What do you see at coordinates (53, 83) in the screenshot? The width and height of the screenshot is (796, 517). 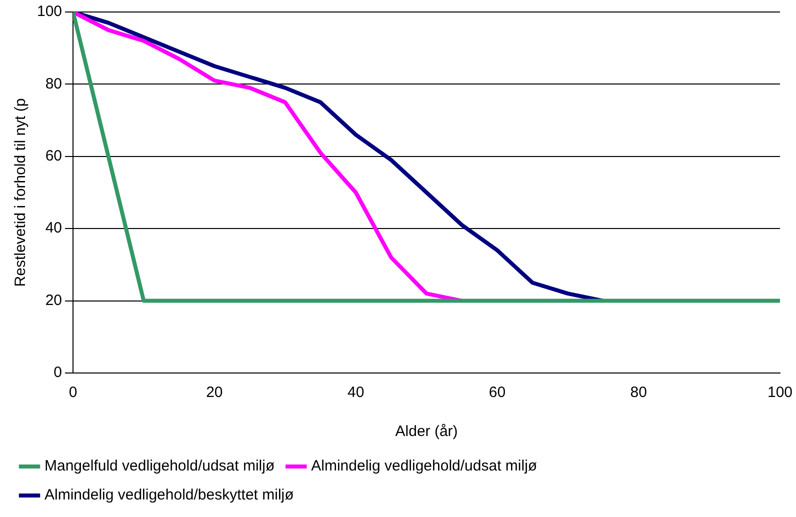 I see `y-tick-label: 80` at bounding box center [53, 83].